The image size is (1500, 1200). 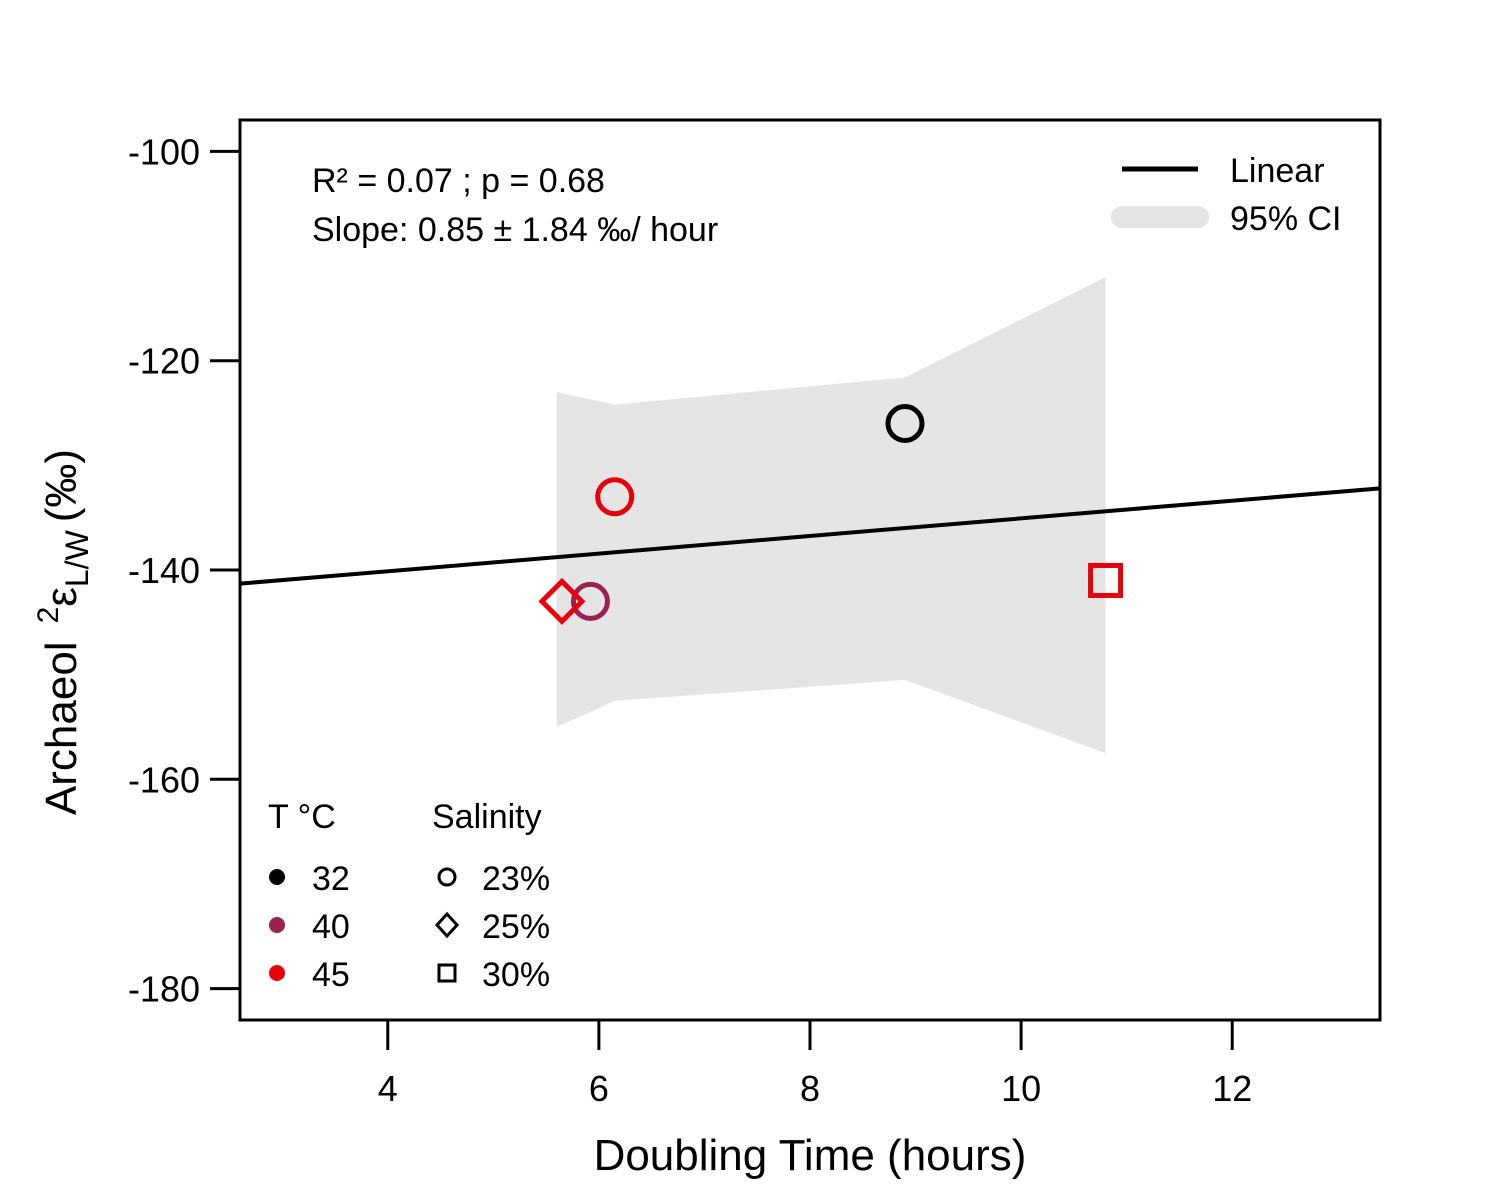 What do you see at coordinates (516, 927) in the screenshot?
I see `legend-salinity-25-label: 25%` at bounding box center [516, 927].